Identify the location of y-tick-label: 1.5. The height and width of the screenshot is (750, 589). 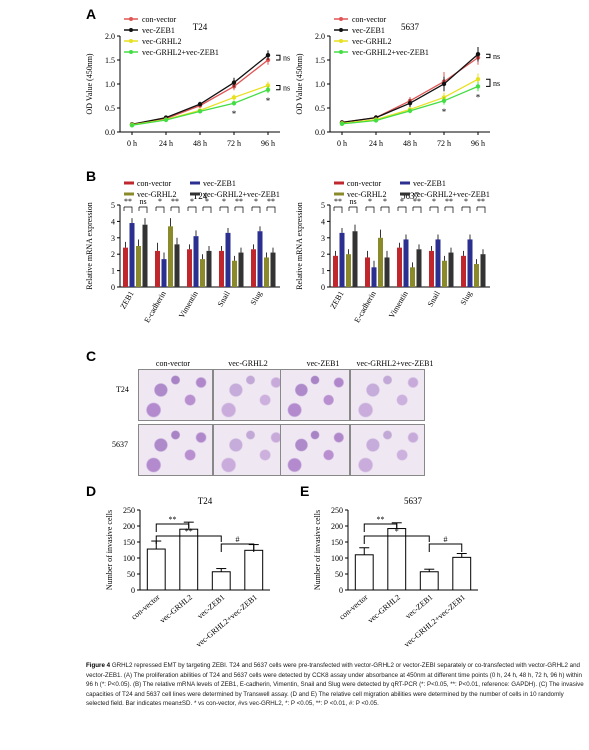
(110, 60).